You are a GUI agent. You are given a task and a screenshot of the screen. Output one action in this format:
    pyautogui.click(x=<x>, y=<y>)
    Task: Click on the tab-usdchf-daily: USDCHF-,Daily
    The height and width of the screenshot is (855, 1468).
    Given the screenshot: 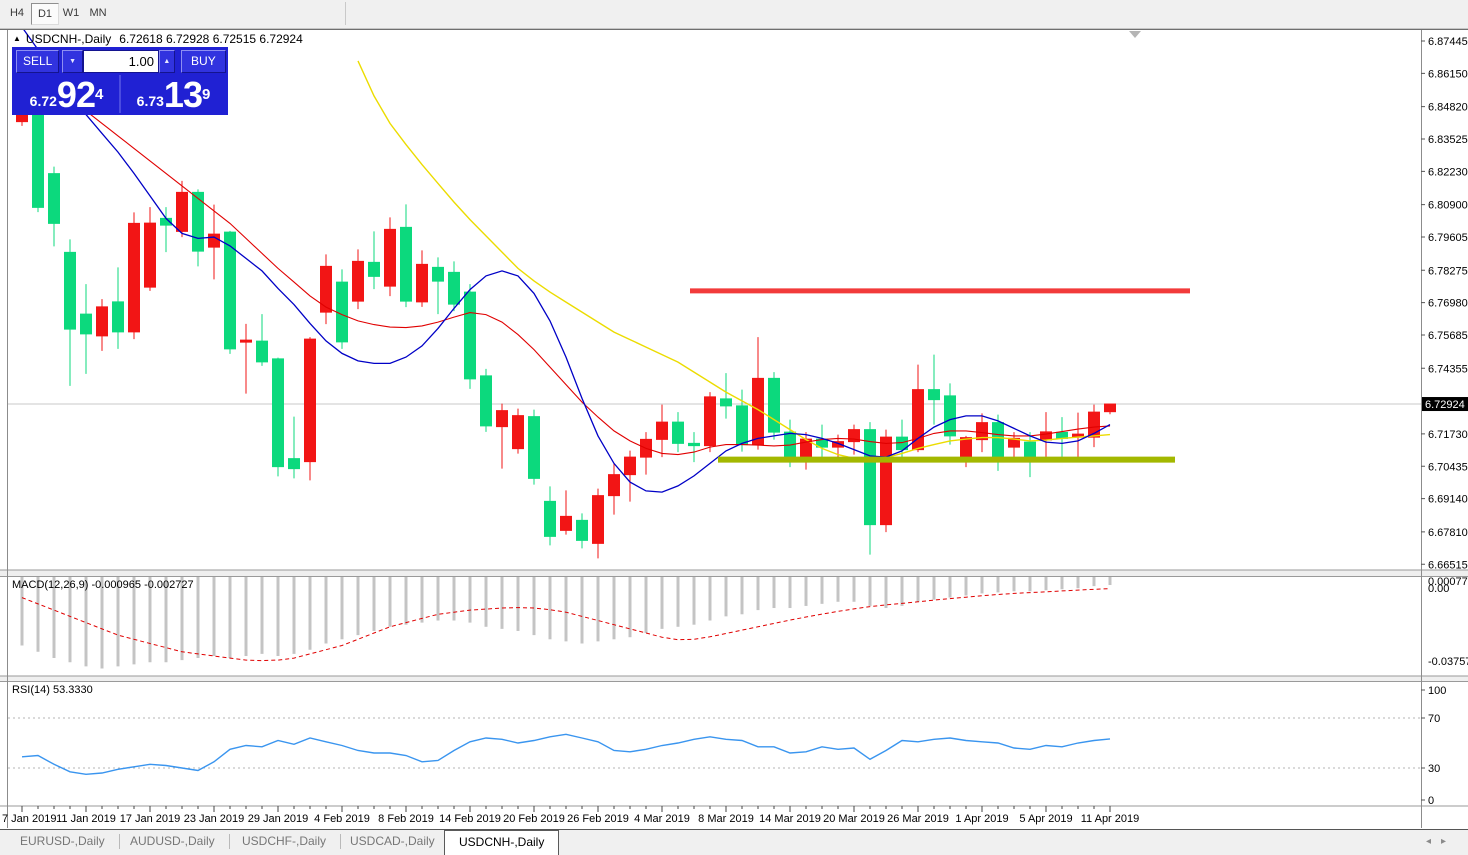 What is the action you would take?
    pyautogui.click(x=284, y=842)
    